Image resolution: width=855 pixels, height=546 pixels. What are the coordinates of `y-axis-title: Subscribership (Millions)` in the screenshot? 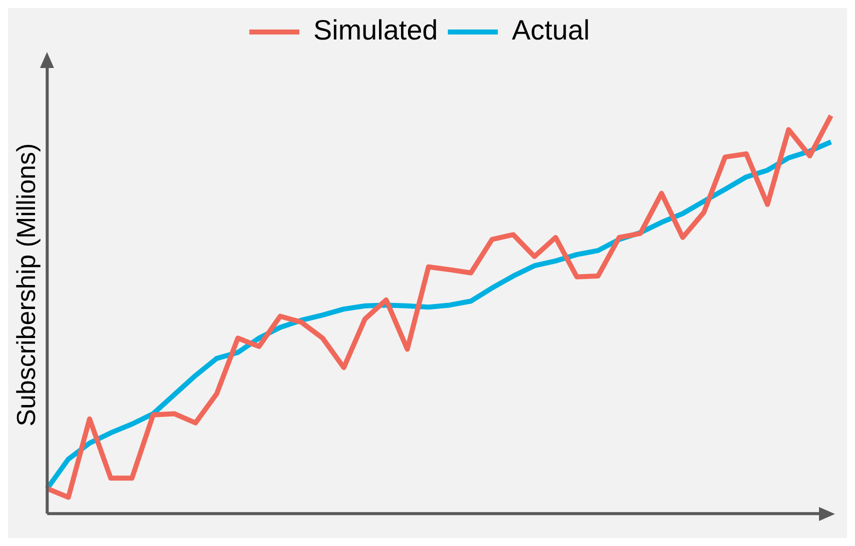 It's located at (25, 284).